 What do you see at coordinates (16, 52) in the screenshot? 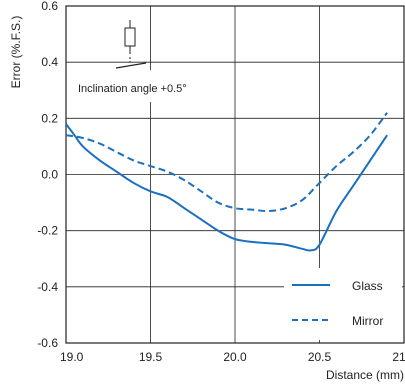
I see `y-axis-label: Error (%.F.S.)` at bounding box center [16, 52].